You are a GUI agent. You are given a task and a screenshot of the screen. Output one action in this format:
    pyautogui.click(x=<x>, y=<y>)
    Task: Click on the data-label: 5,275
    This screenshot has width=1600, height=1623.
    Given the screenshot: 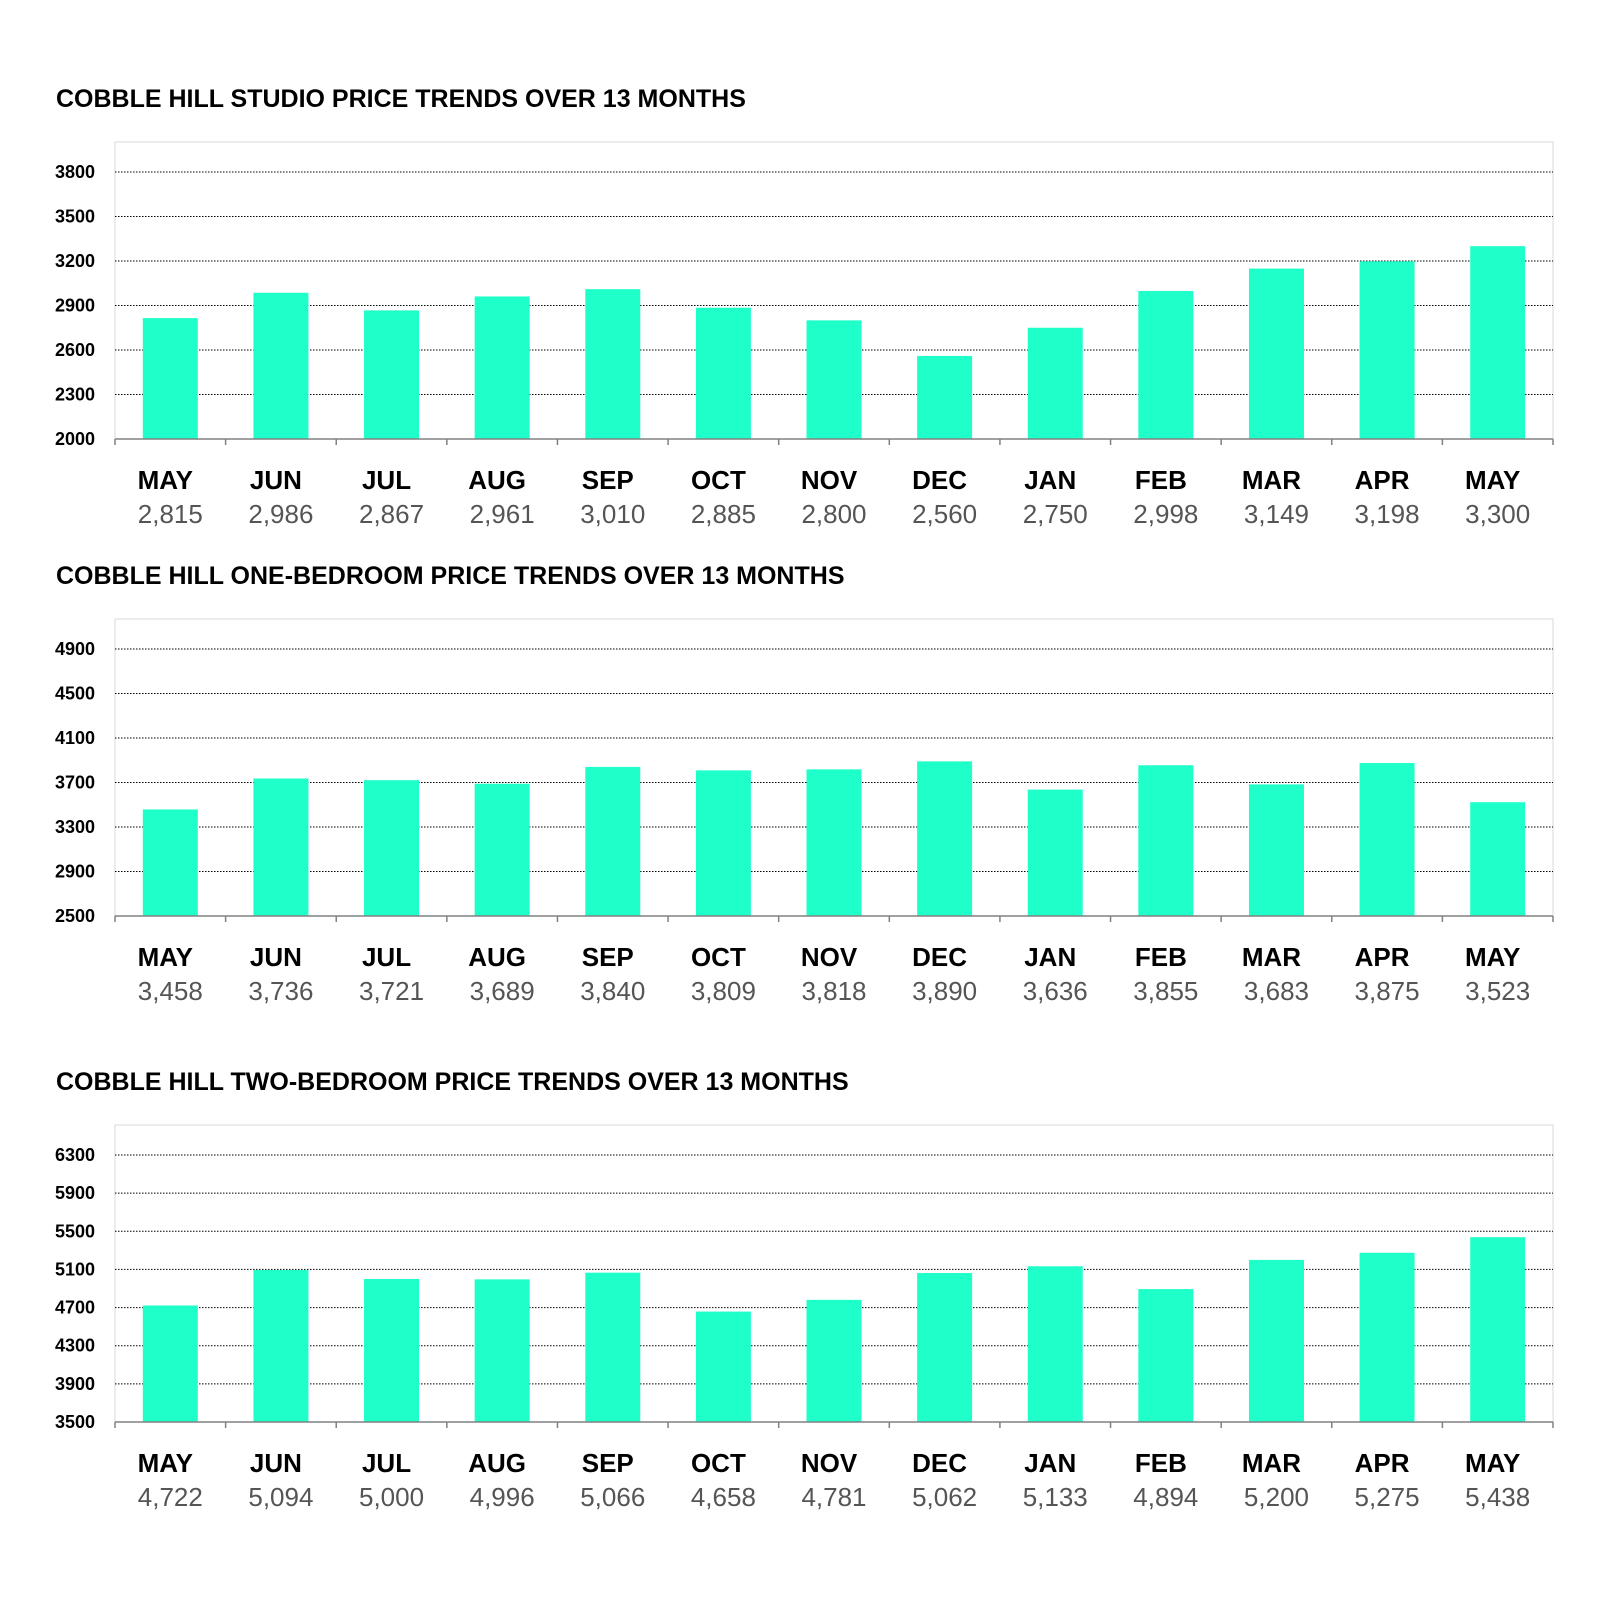 What is the action you would take?
    pyautogui.click(x=1387, y=1497)
    